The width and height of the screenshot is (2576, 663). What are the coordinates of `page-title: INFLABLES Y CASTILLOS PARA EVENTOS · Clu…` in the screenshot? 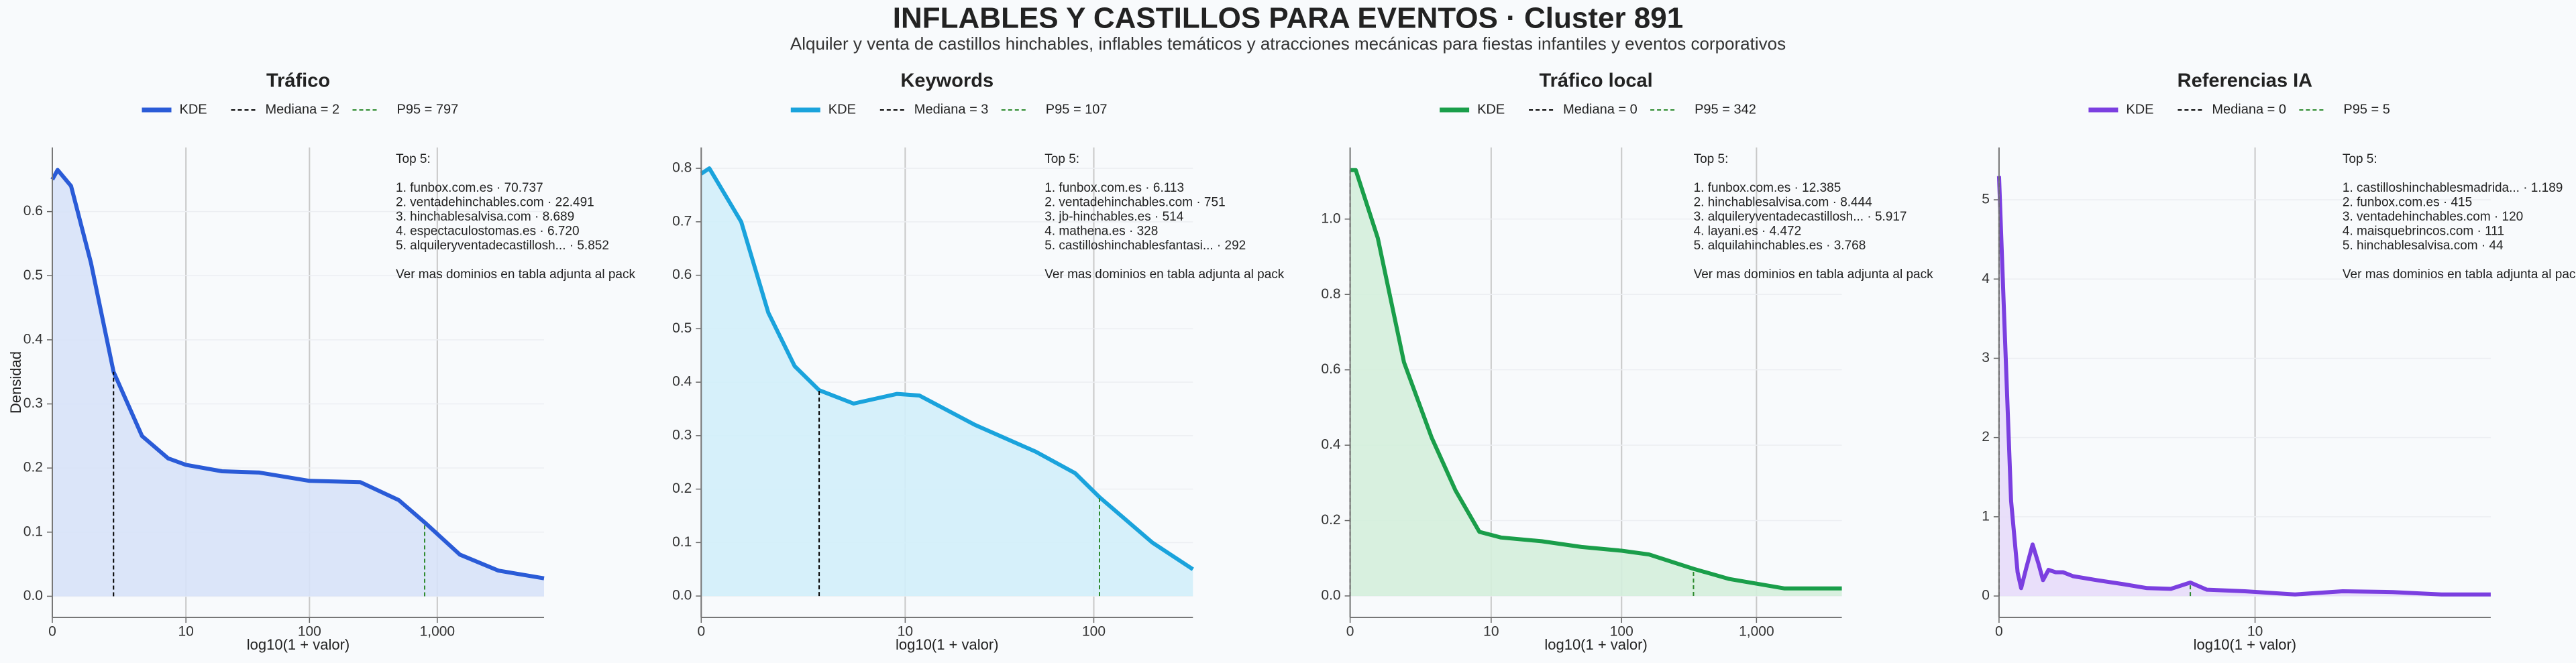 It's located at (1288, 18).